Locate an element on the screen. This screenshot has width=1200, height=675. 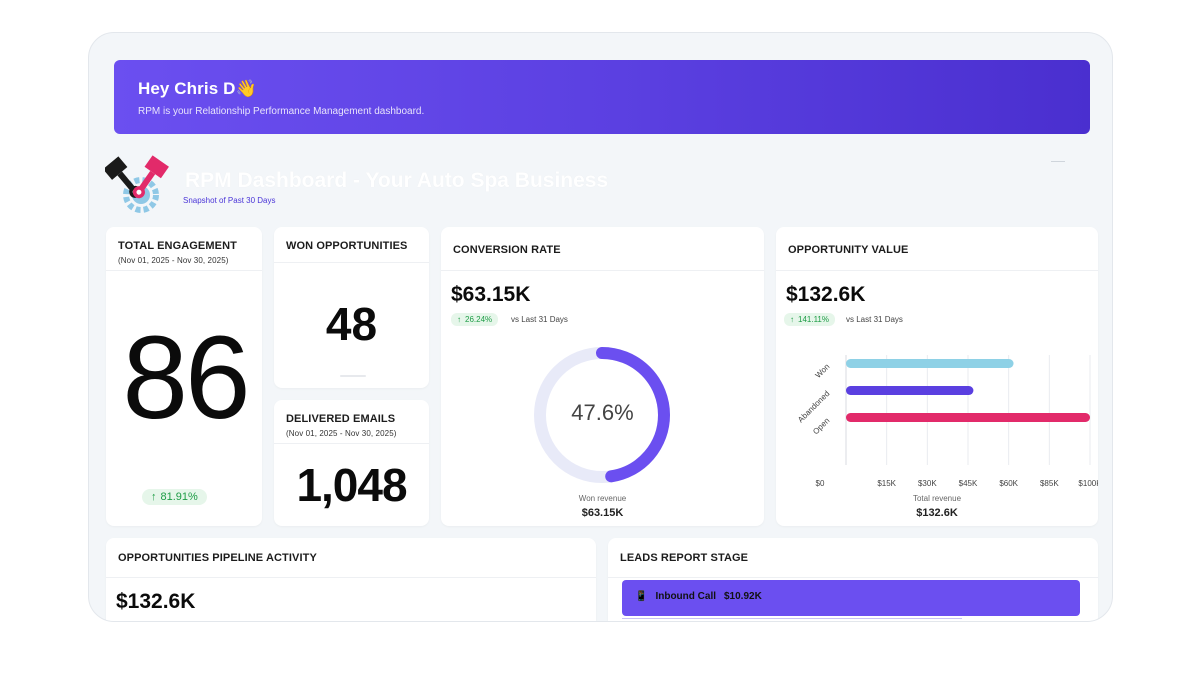
x-tick-label: $100K is located at coordinates (1088, 483).